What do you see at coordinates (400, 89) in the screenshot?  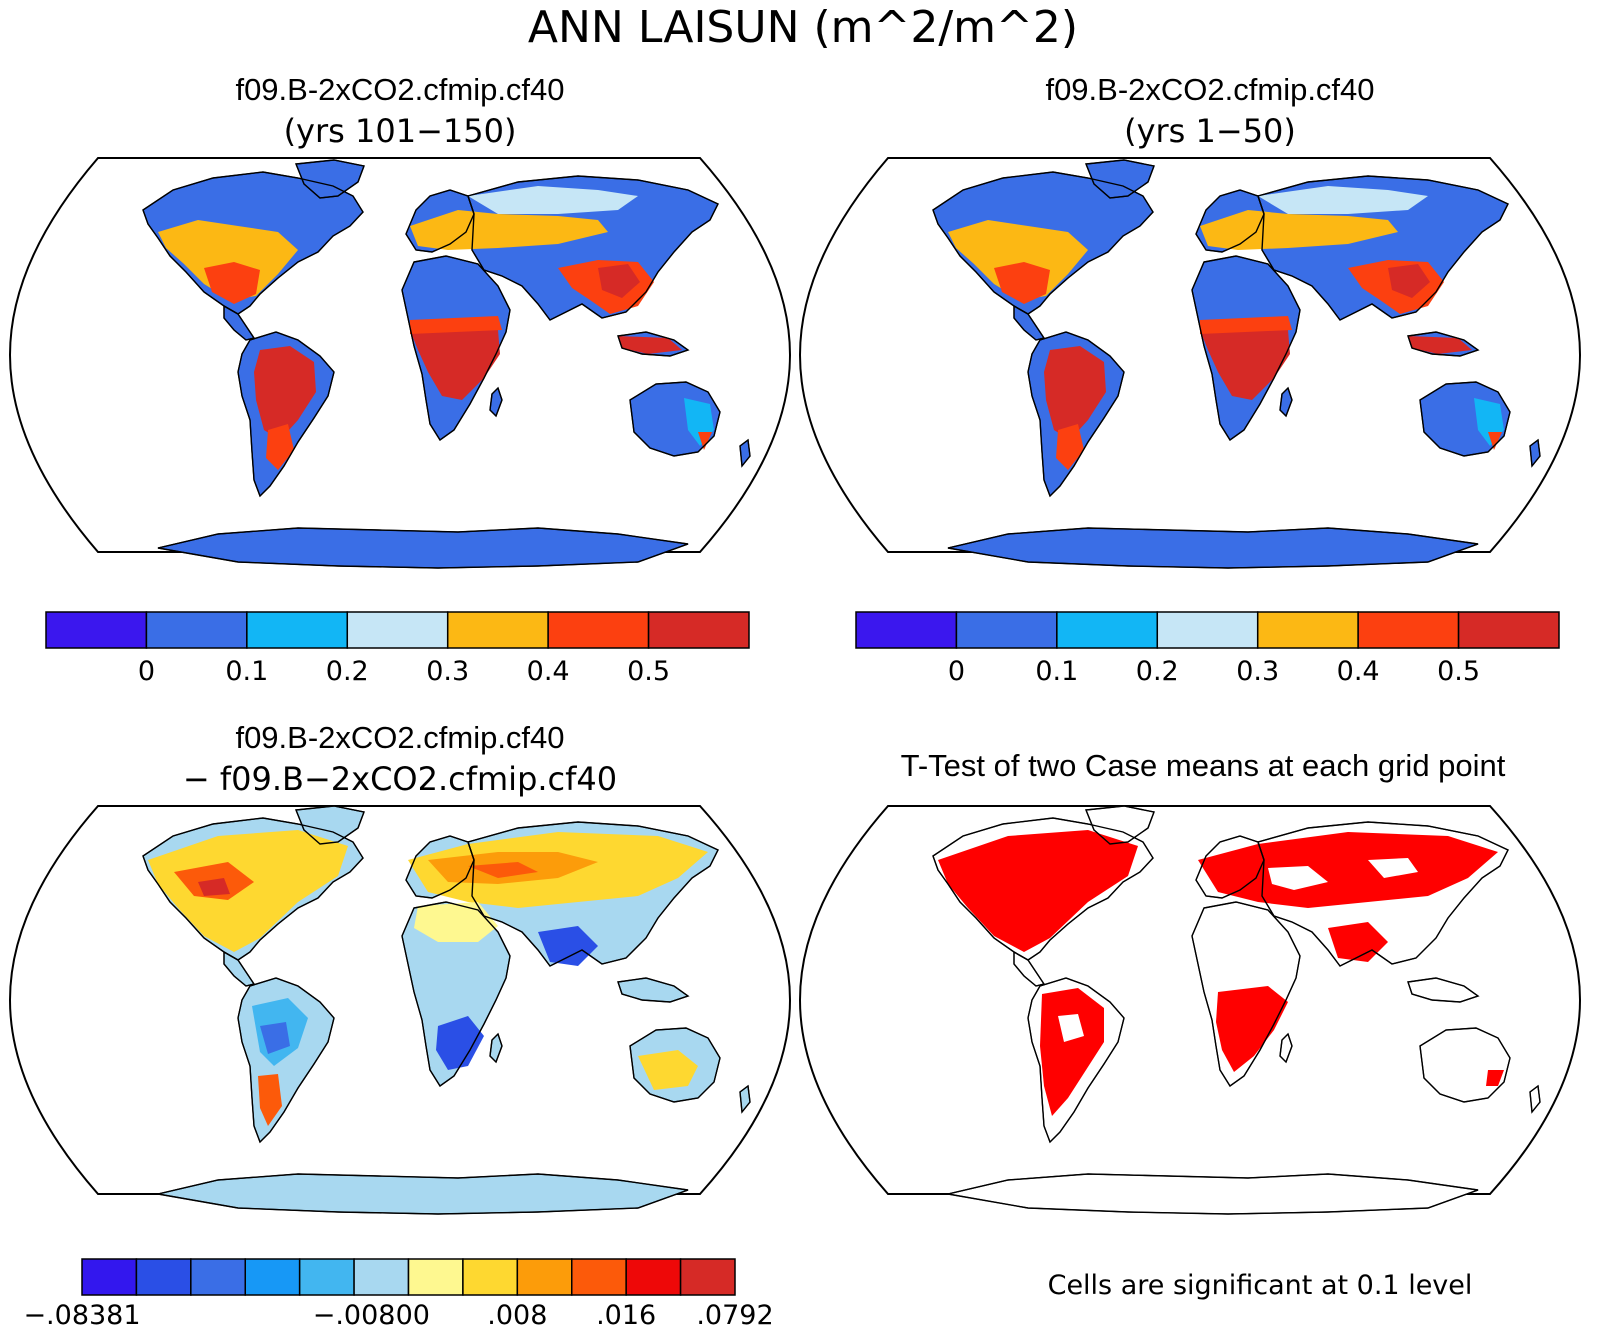 I see `panel-case1-title: f09.B-2xCO2.cfmip.cf40` at bounding box center [400, 89].